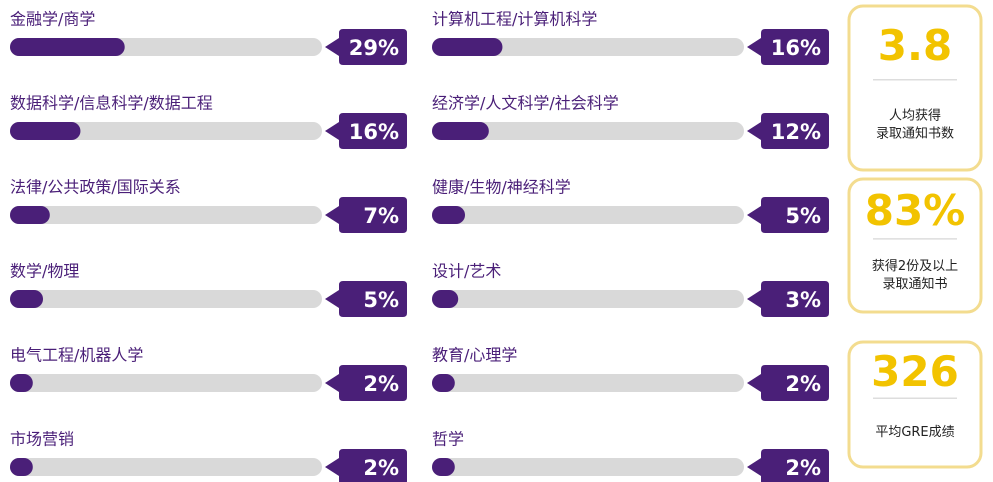  What do you see at coordinates (381, 216) in the screenshot?
I see `value-label: 7%` at bounding box center [381, 216].